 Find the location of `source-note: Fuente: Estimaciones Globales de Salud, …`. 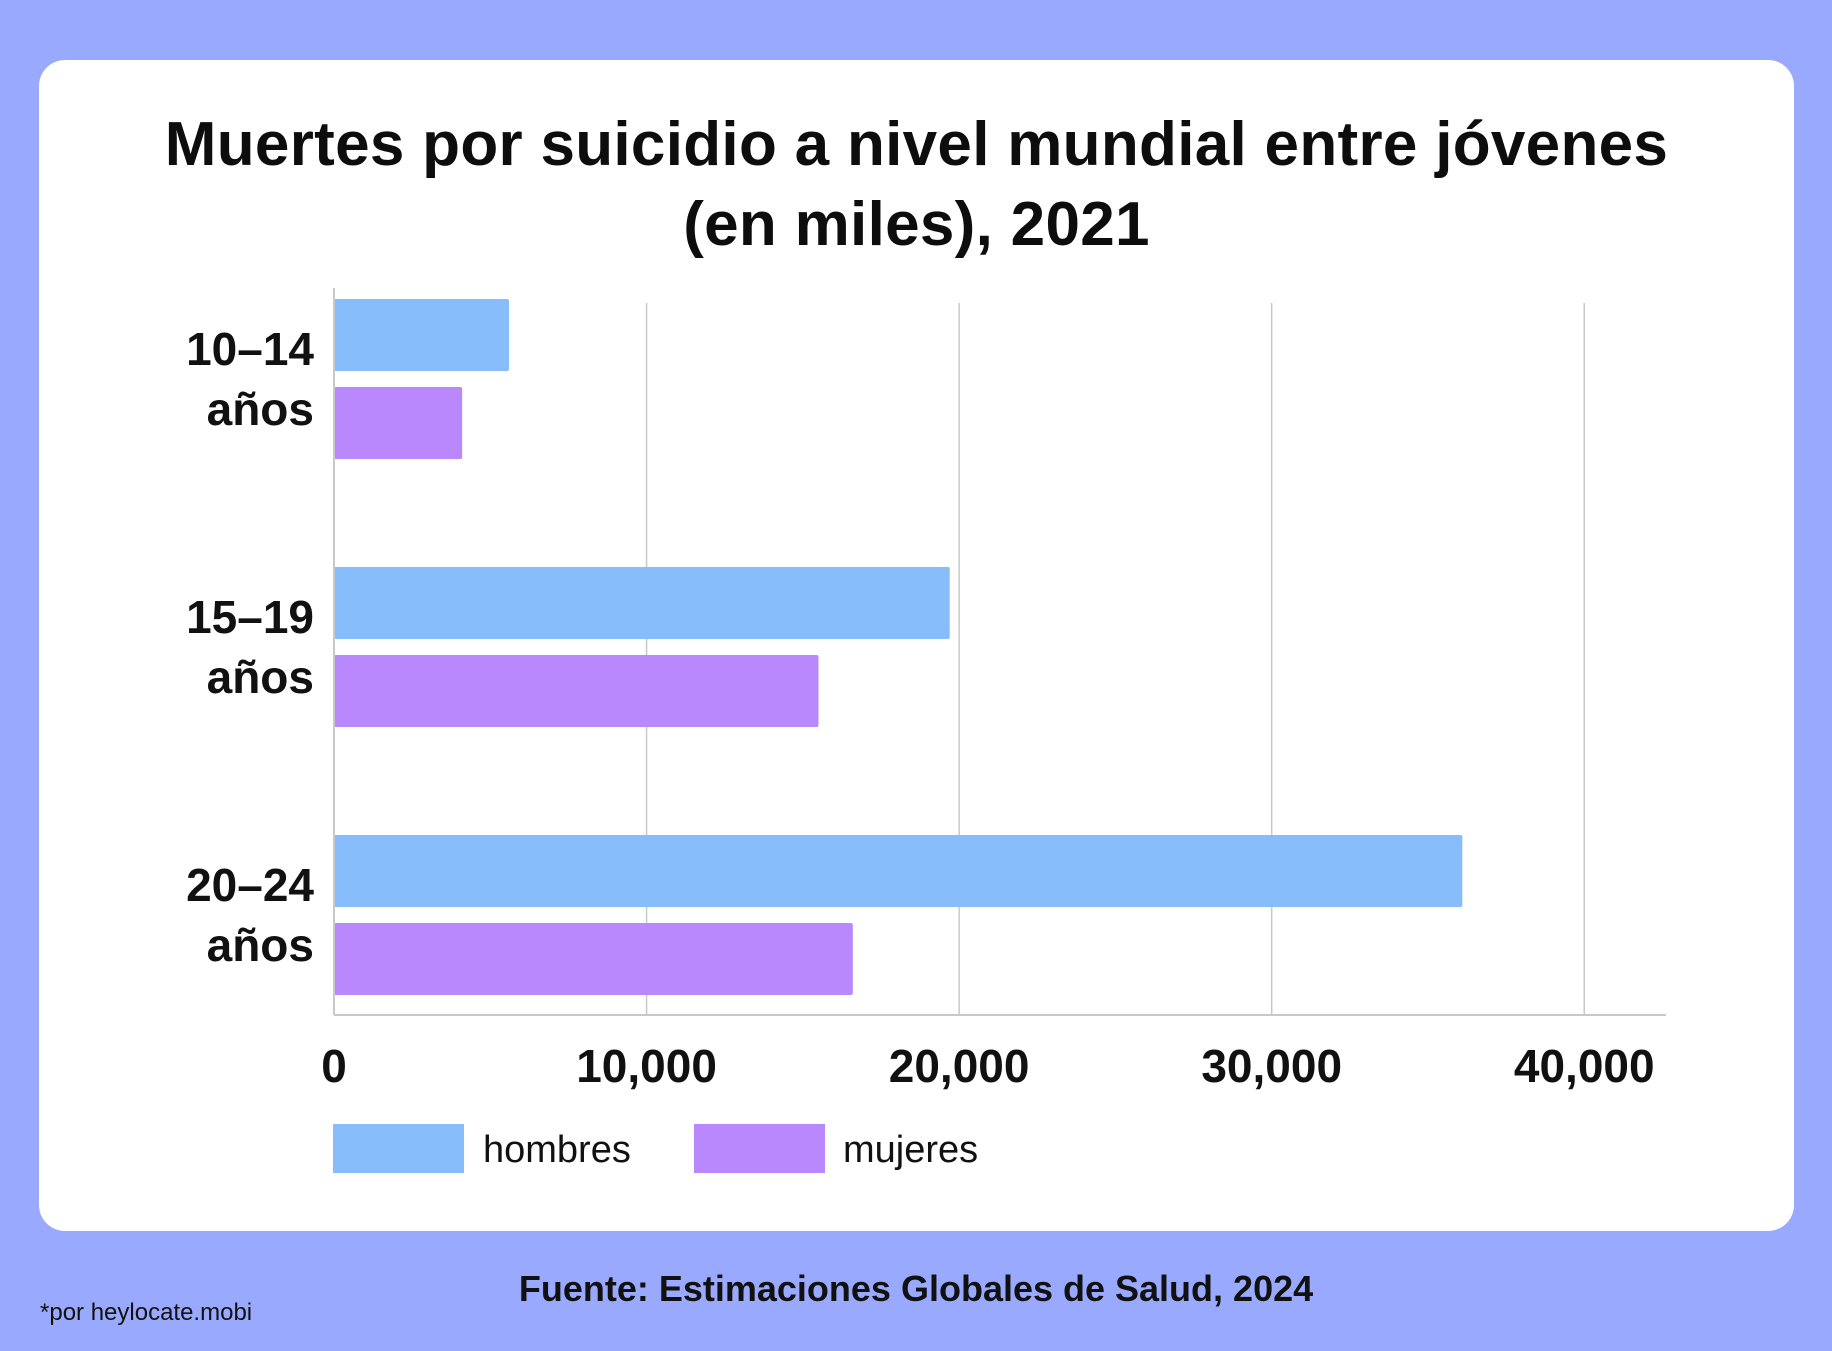

source-note: Fuente: Estimaciones Globales de Salud, … is located at coordinates (916, 1288).